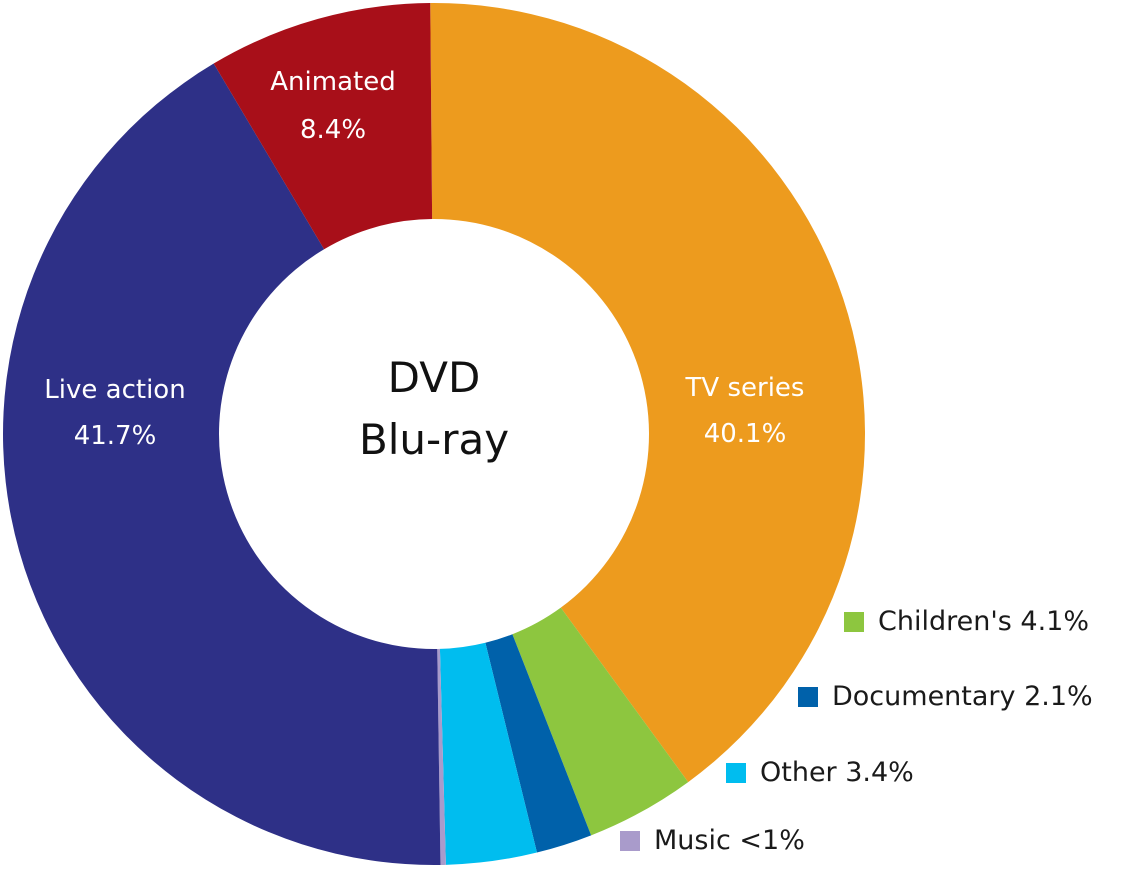 The image size is (1121, 869). What do you see at coordinates (488, 753) in the screenshot?
I see `slice-other` at bounding box center [488, 753].